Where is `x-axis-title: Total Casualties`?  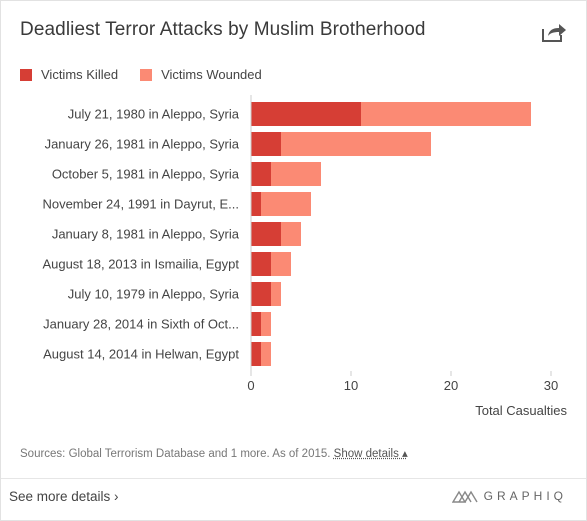
x-axis-title: Total Casualties is located at coordinates (521, 410).